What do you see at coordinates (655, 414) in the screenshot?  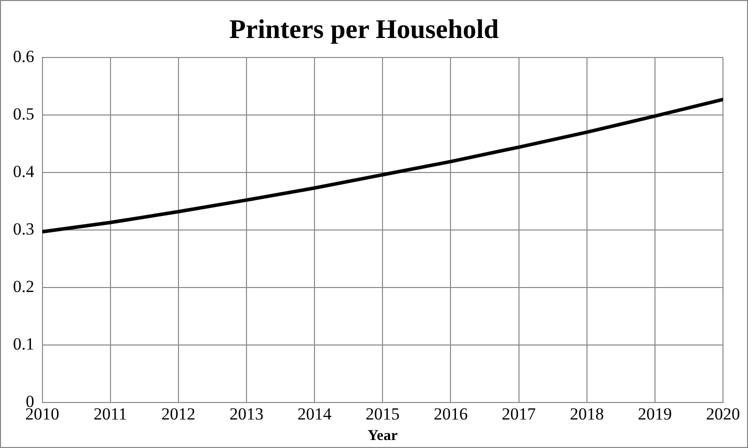 I see `x-tick-label: 2019` at bounding box center [655, 414].